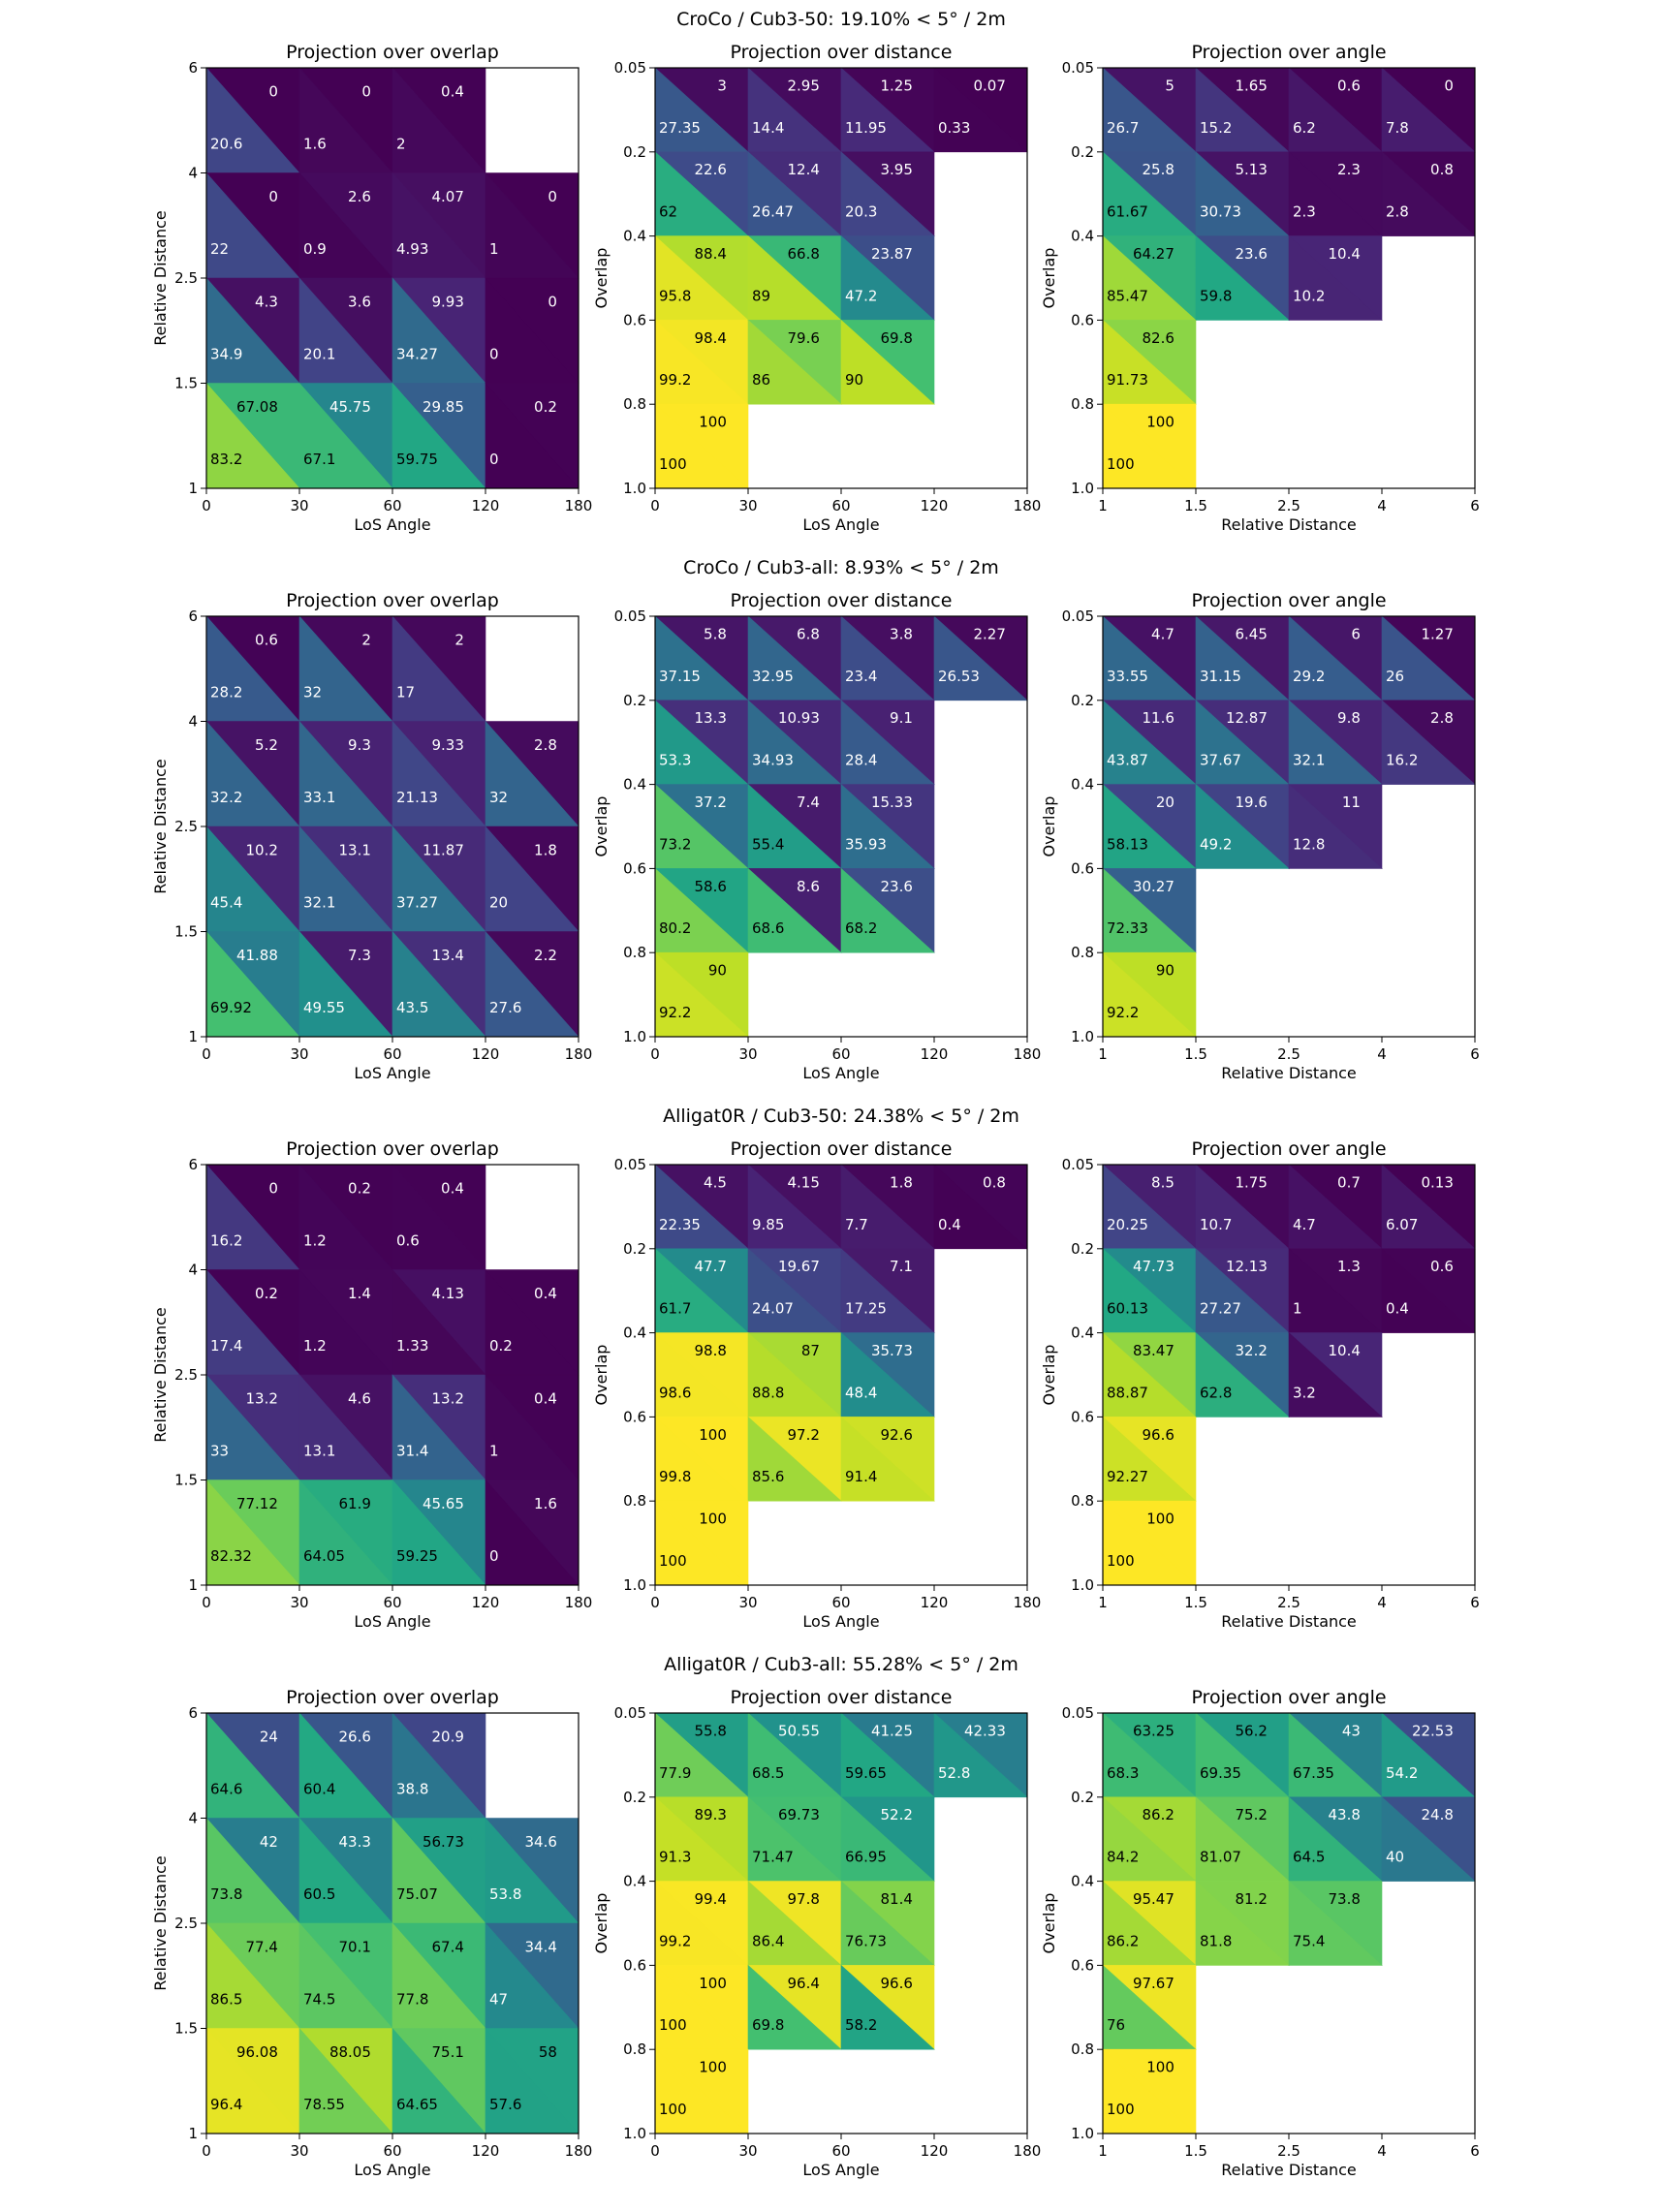 The image size is (1660, 2212). What do you see at coordinates (448, 1736) in the screenshot?
I see `cell-value-upper: 20.9` at bounding box center [448, 1736].